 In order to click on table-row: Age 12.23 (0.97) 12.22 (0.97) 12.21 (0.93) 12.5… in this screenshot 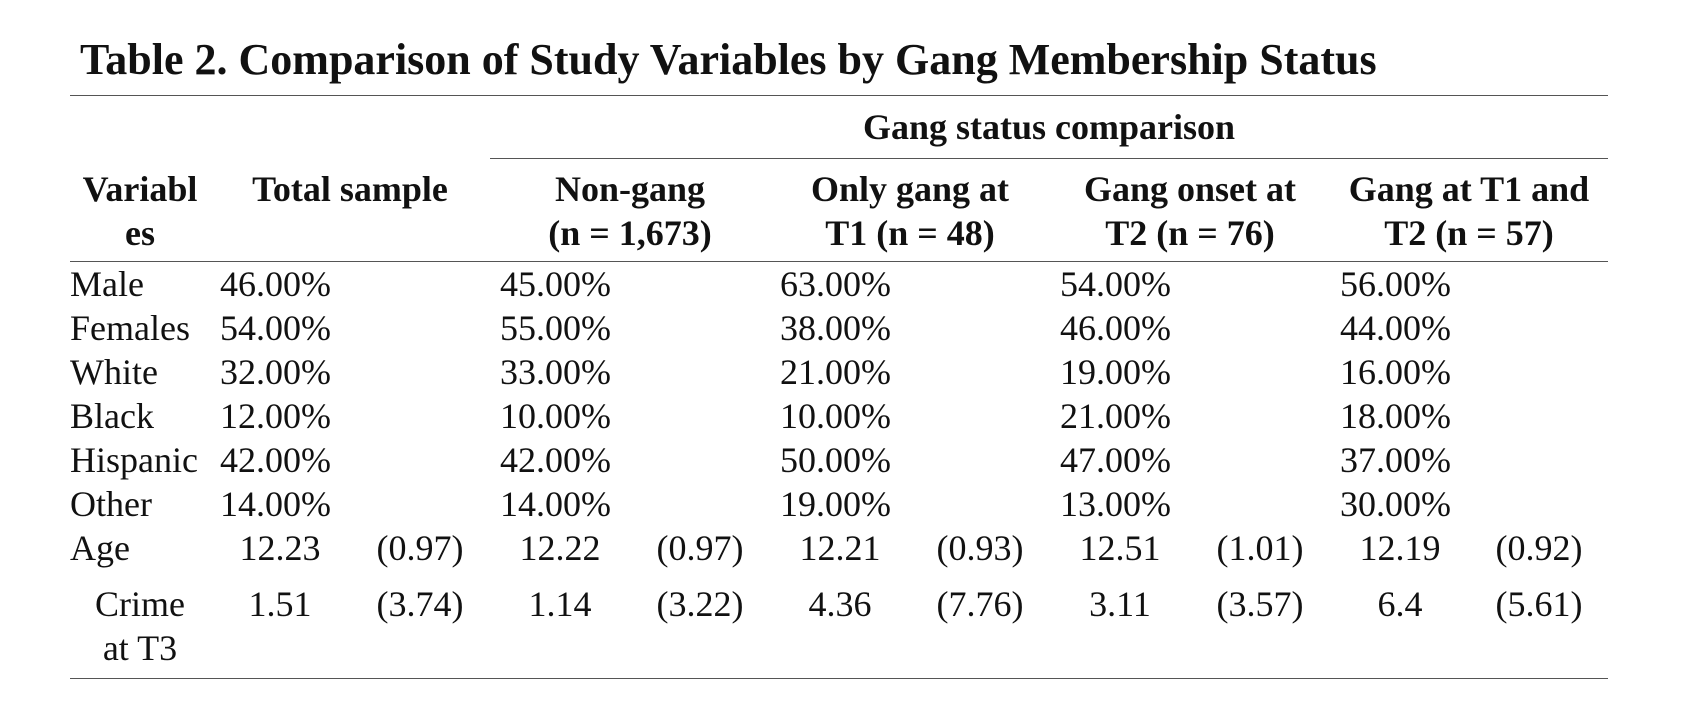, I will do `click(839, 548)`.